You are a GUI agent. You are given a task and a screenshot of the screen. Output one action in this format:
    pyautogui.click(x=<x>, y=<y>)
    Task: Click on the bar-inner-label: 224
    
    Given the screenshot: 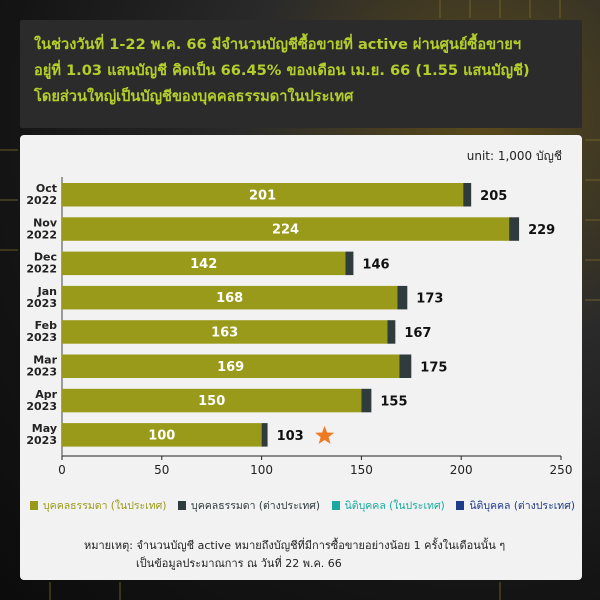 What is the action you would take?
    pyautogui.click(x=285, y=230)
    